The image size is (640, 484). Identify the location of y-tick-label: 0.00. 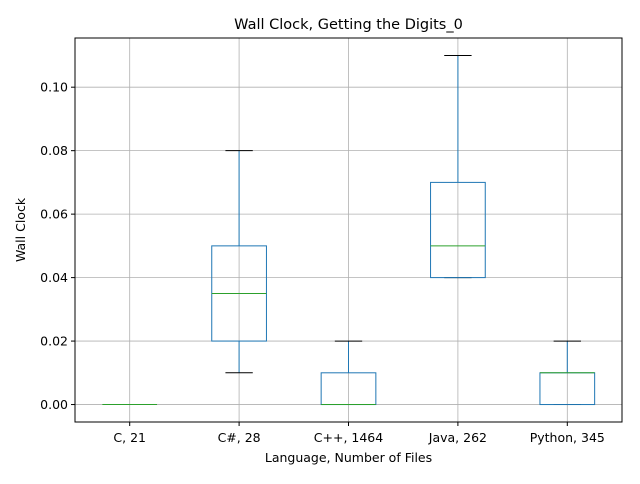
(54, 404).